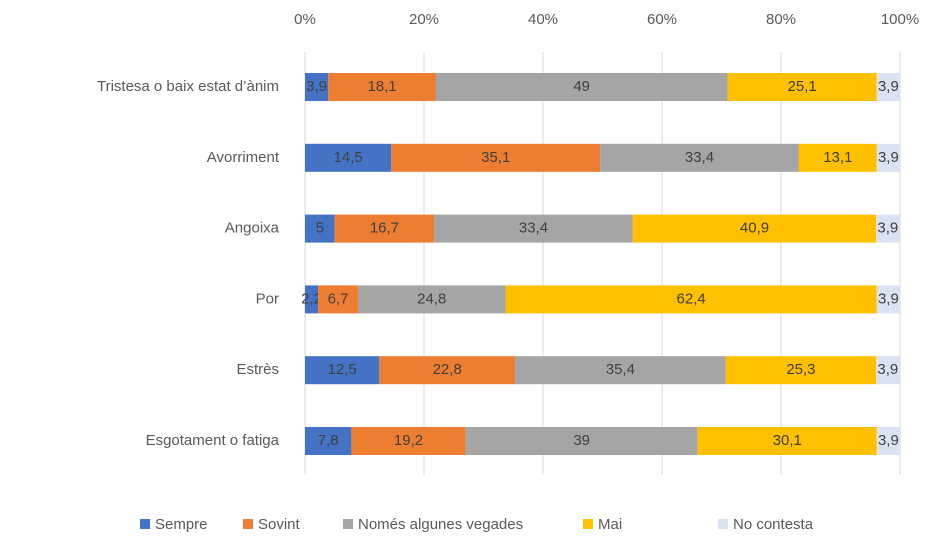 The image size is (933, 540). Describe the element at coordinates (181, 524) in the screenshot. I see `legend-label: Sempre` at that location.